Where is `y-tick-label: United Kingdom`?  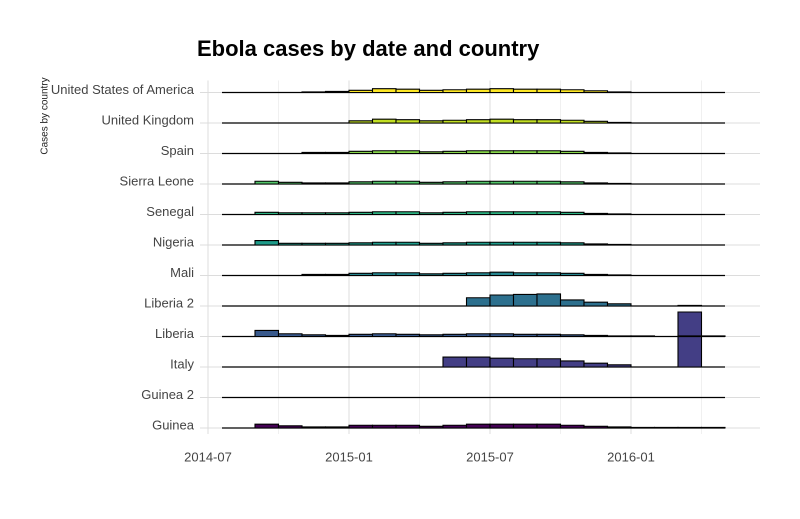
y-tick-label: United Kingdom is located at coordinates (148, 119).